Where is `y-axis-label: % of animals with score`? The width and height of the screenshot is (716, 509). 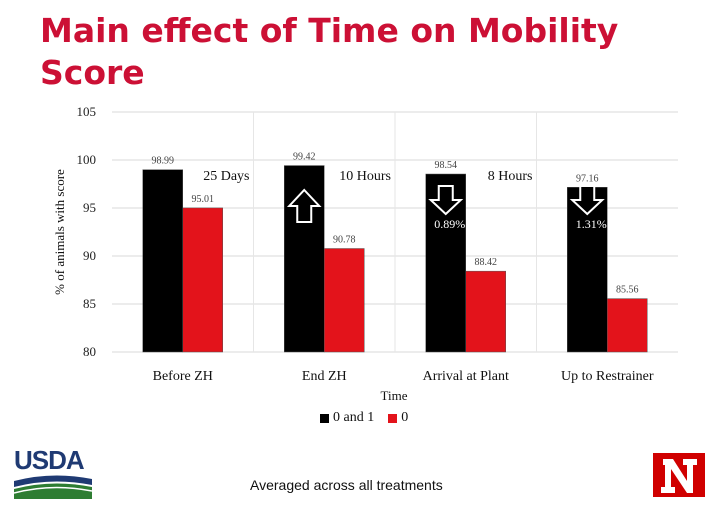 y-axis-label: % of animals with score is located at coordinates (59, 232).